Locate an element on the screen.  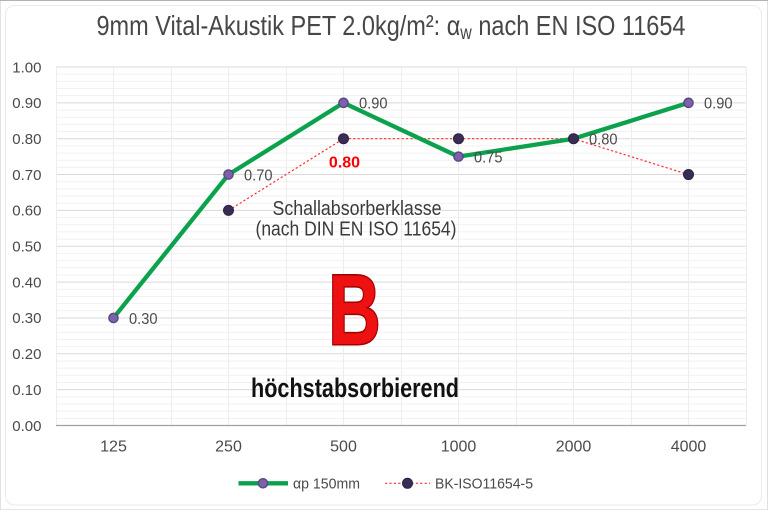
svg-text: 1000 is located at coordinates (459, 447).